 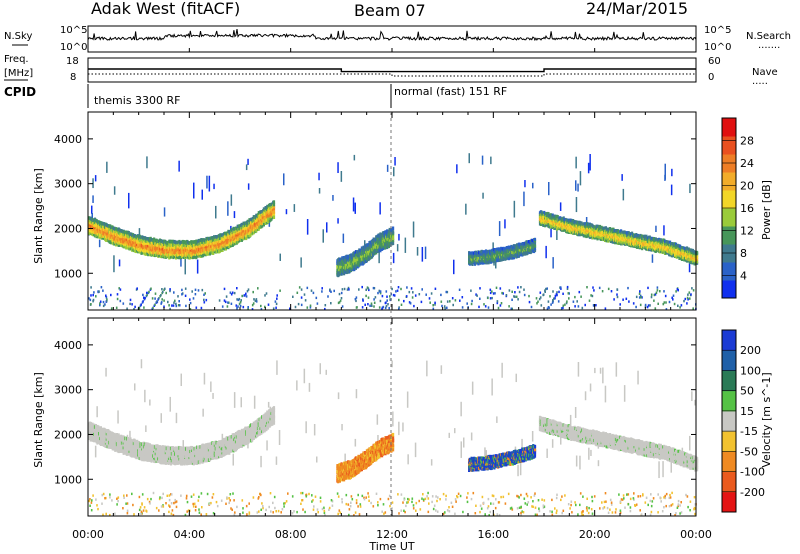 I want to click on y-tick-label: 1000, so click(x=68, y=273).